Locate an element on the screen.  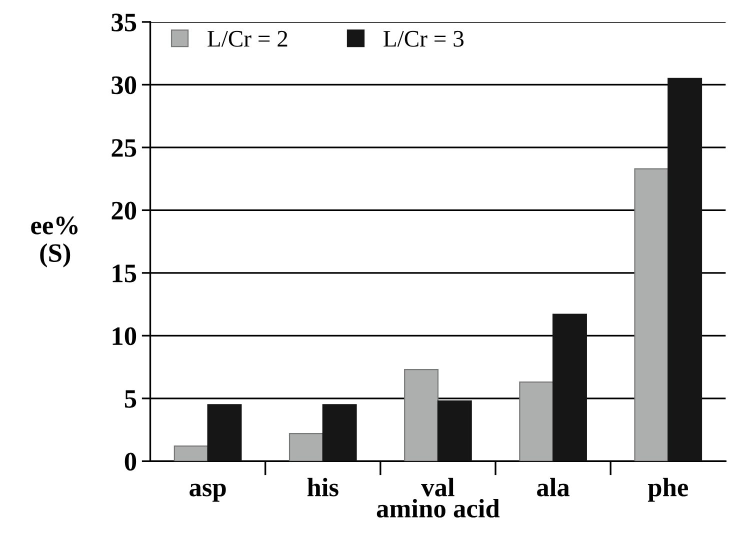
legend-label: L/Cr = 2 is located at coordinates (248, 38).